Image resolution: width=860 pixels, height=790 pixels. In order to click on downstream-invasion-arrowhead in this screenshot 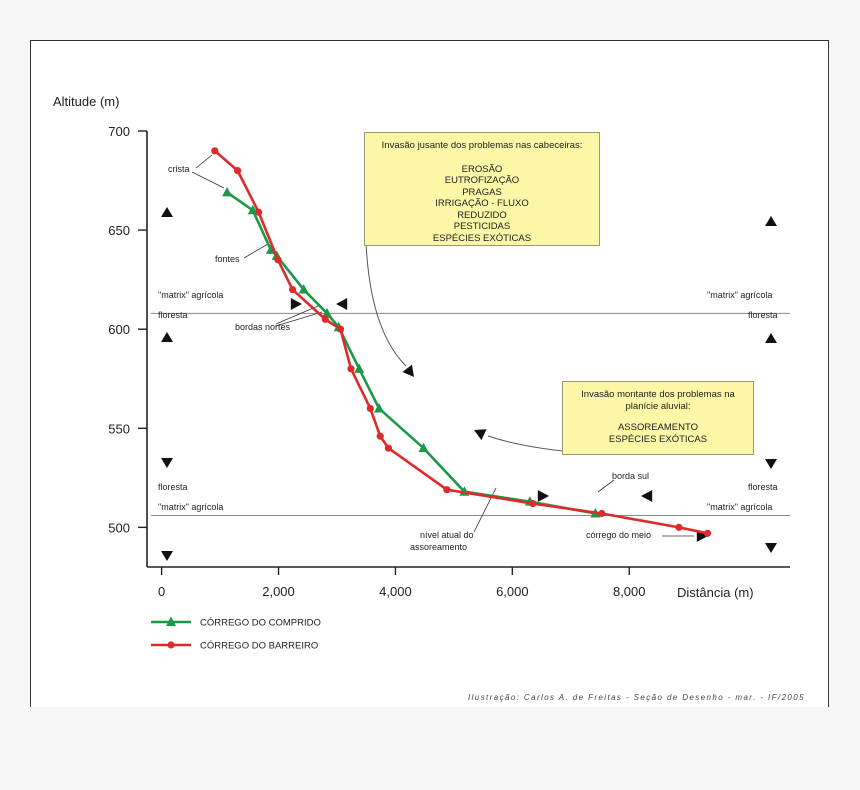, I will do `click(480, 435)`.